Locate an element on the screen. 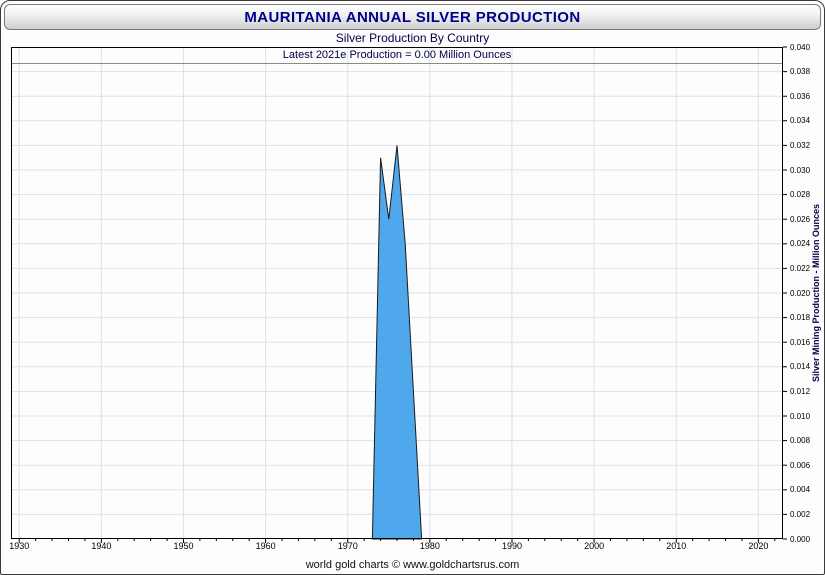 The image size is (825, 575). y-tick-label: 0.022 is located at coordinates (800, 268).